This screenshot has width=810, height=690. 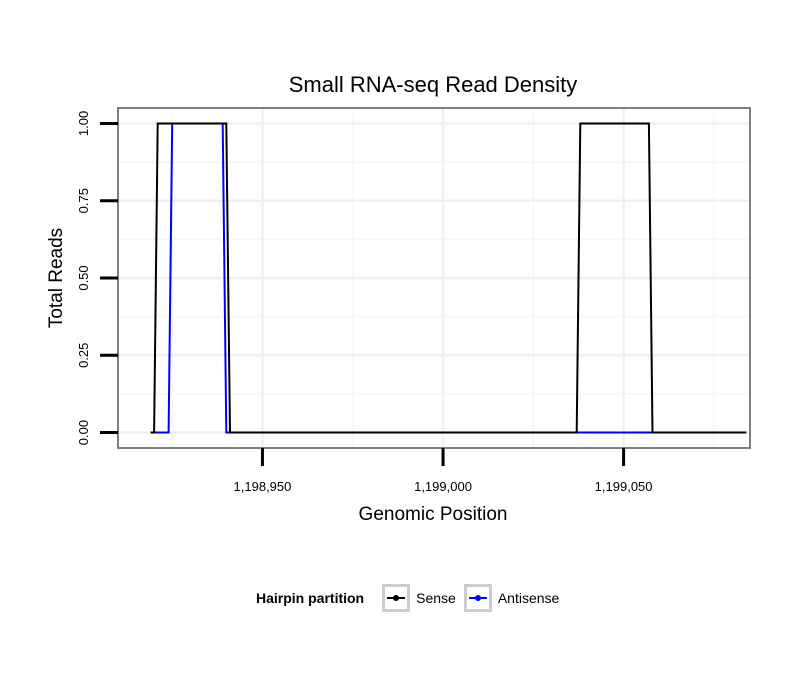 What do you see at coordinates (443, 486) in the screenshot?
I see `x-tick-label: 1,199,000` at bounding box center [443, 486].